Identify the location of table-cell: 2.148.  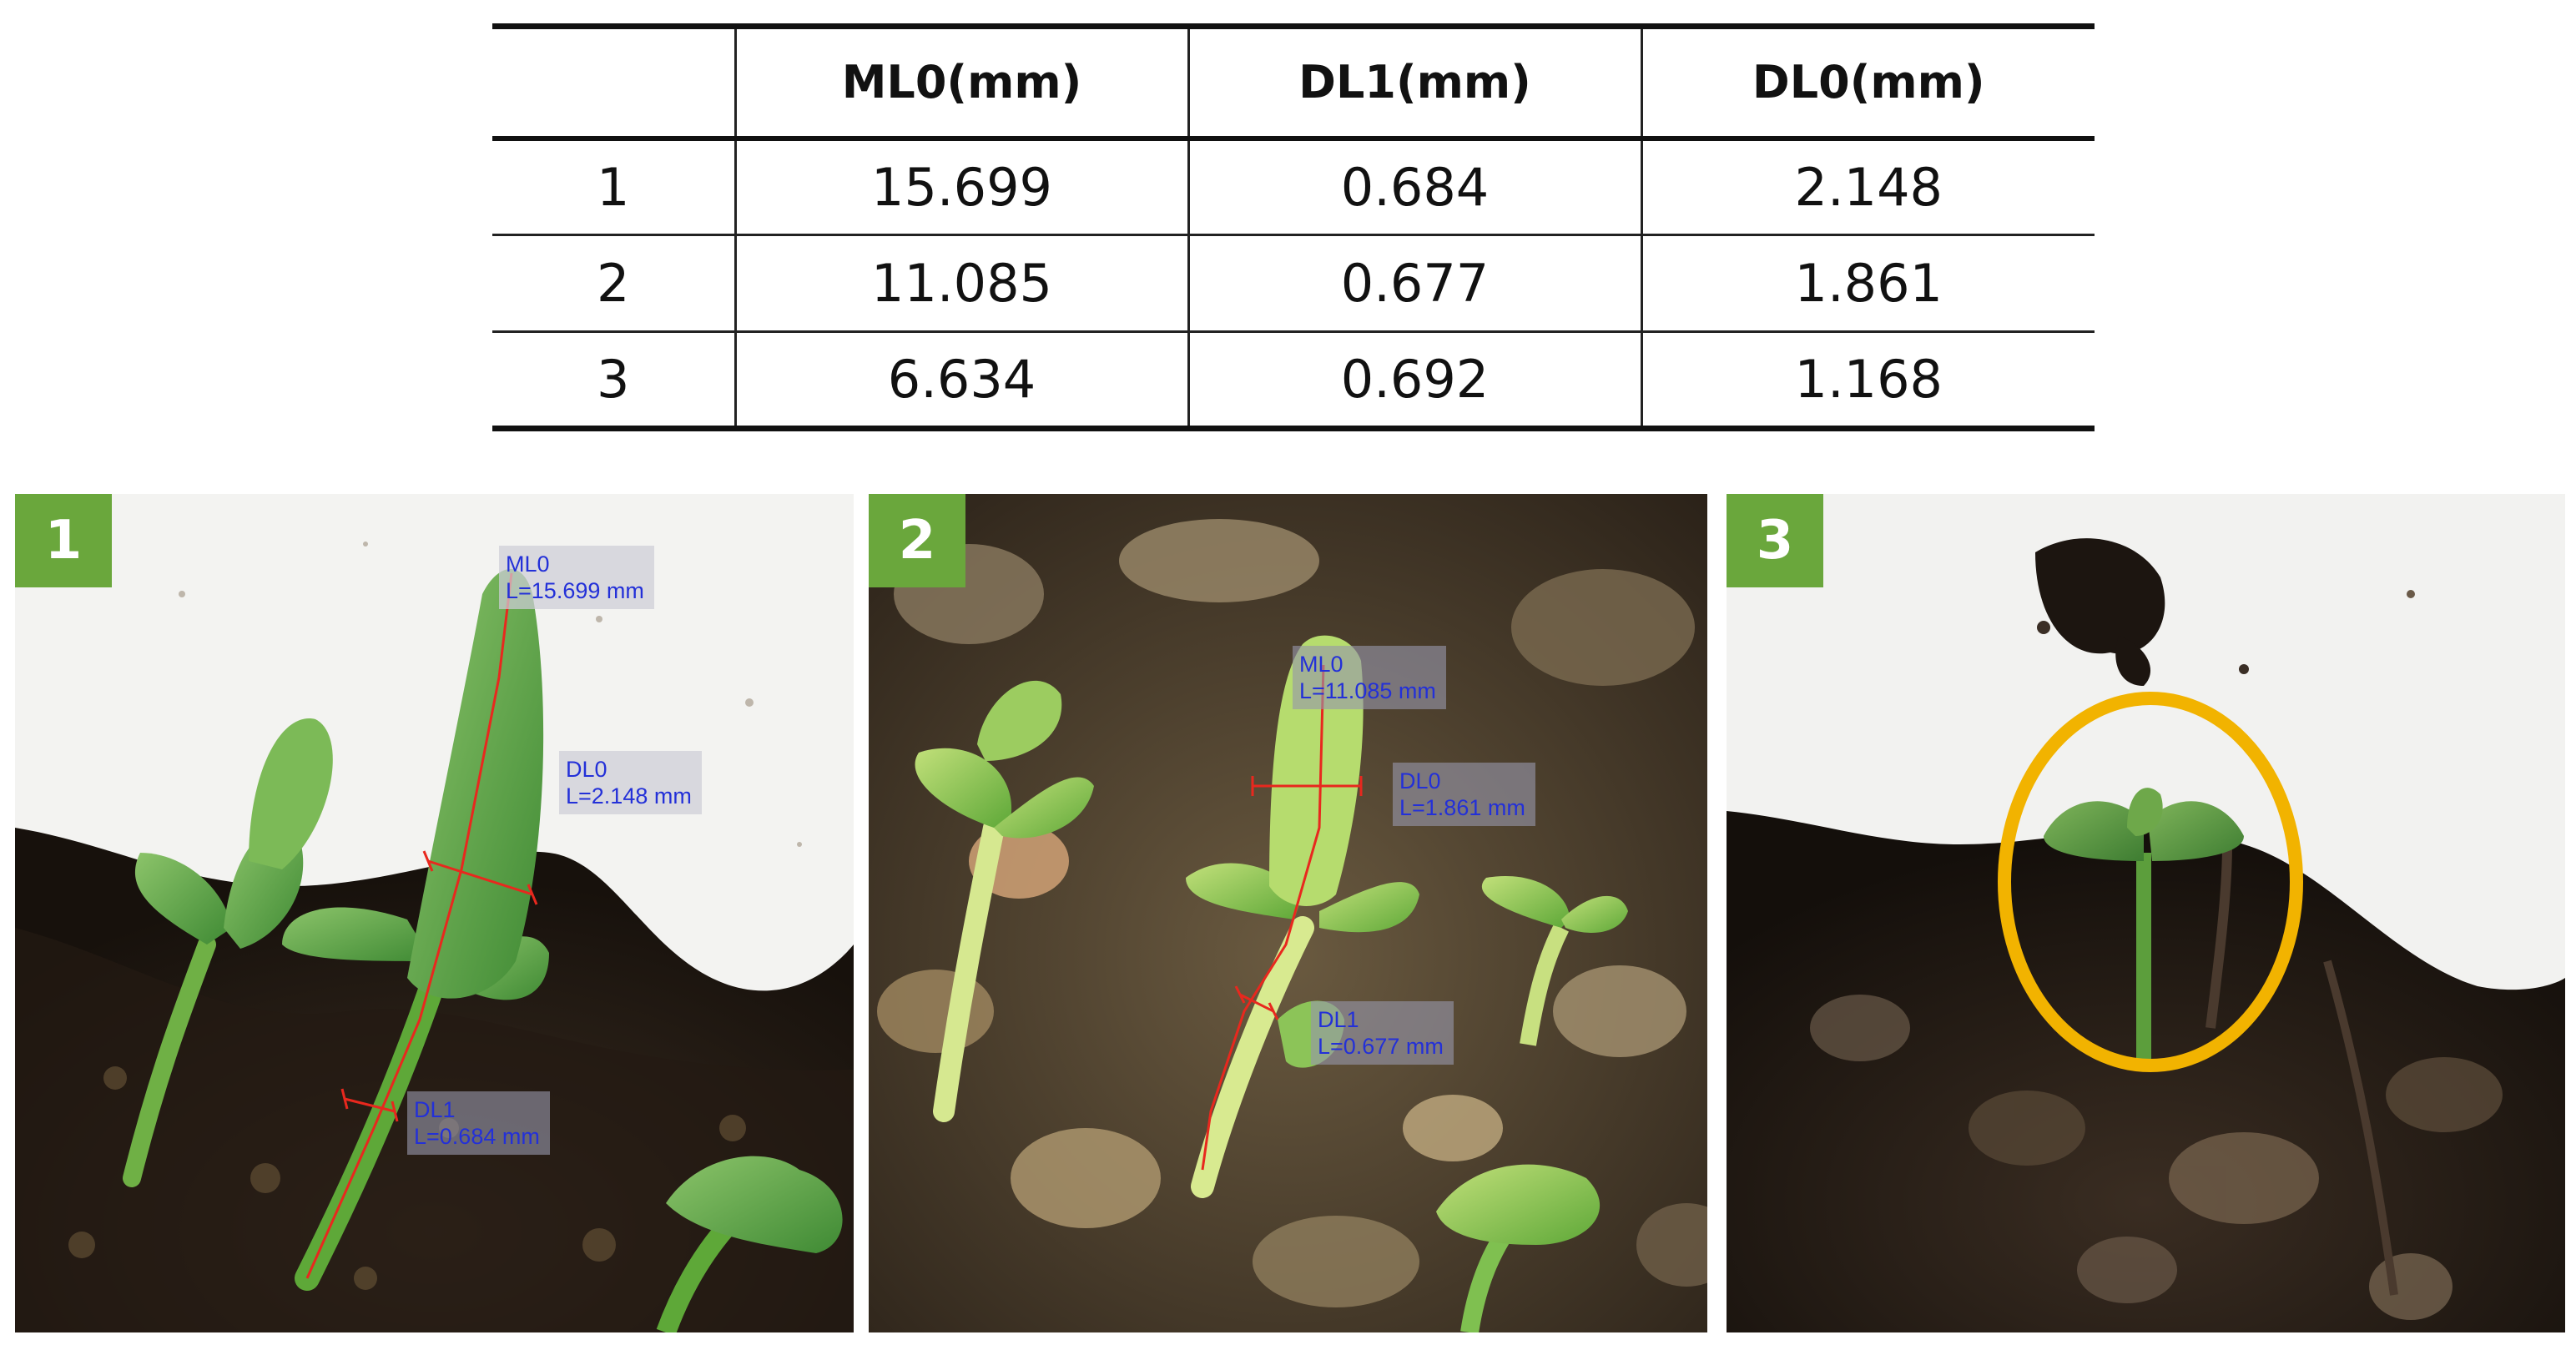
(1868, 187).